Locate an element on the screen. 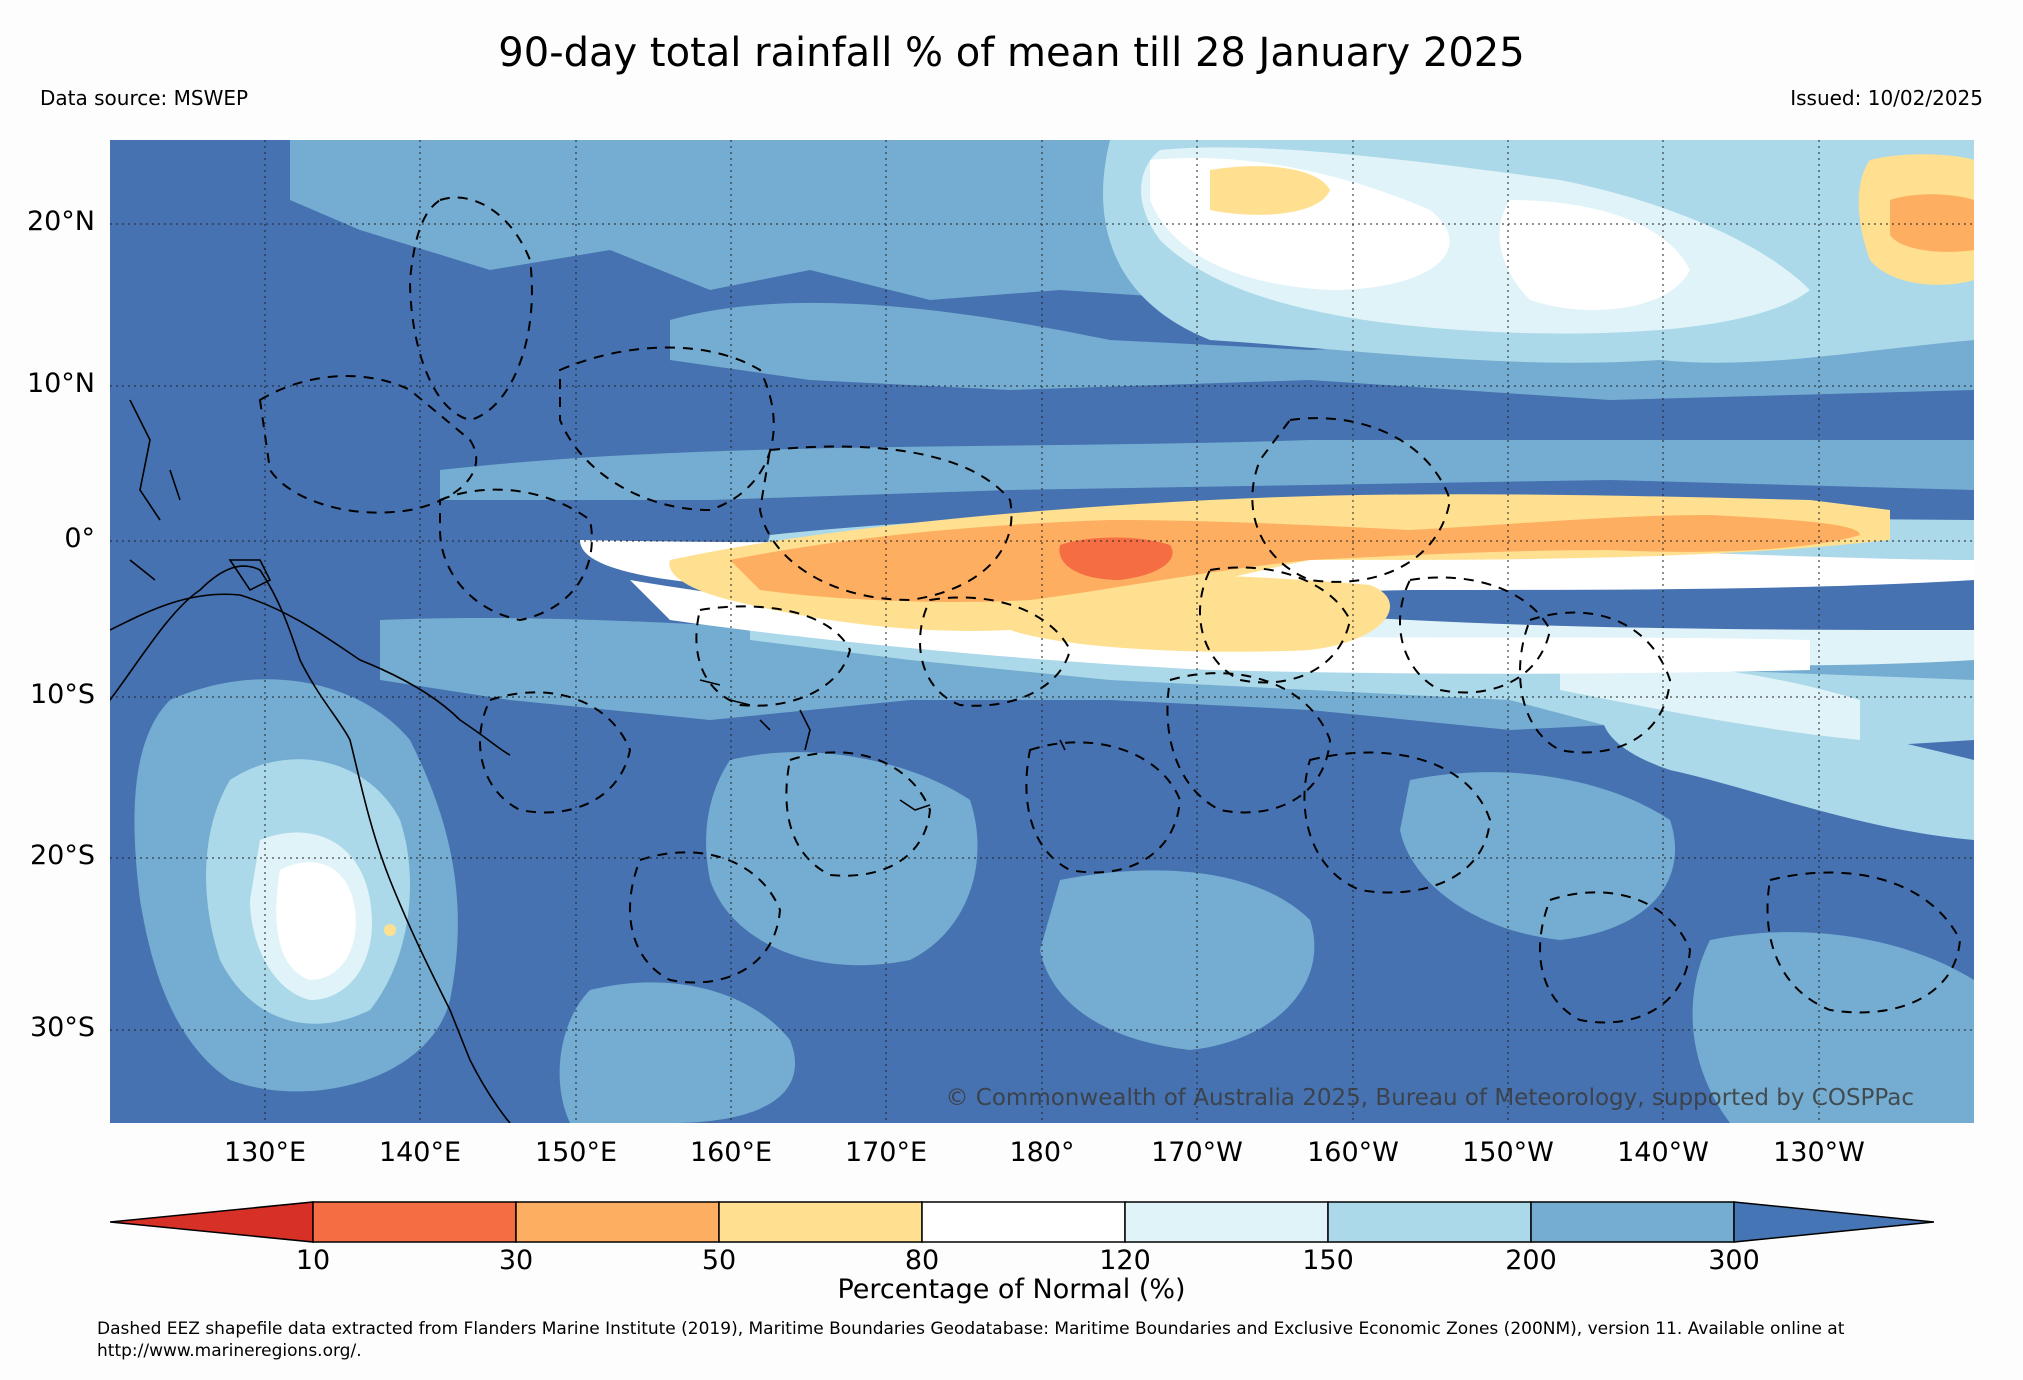  lat-label-20n: 20°N is located at coordinates (60, 221).